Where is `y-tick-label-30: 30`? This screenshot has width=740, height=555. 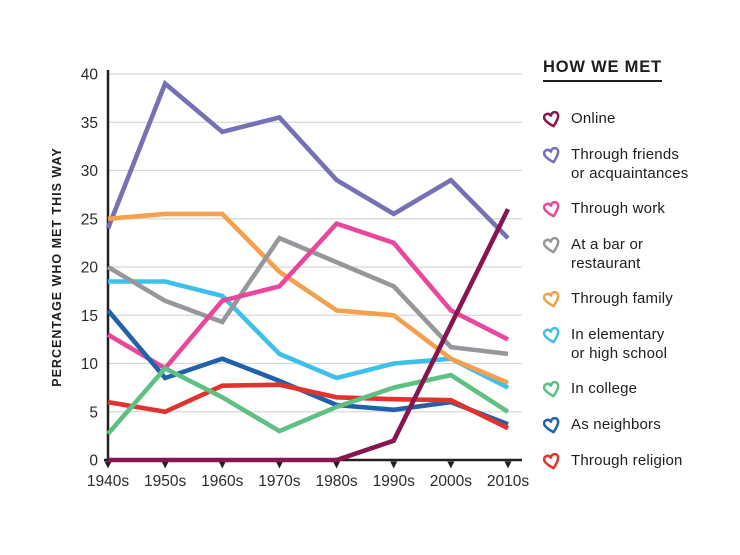 y-tick-label-30: 30 is located at coordinates (90, 171).